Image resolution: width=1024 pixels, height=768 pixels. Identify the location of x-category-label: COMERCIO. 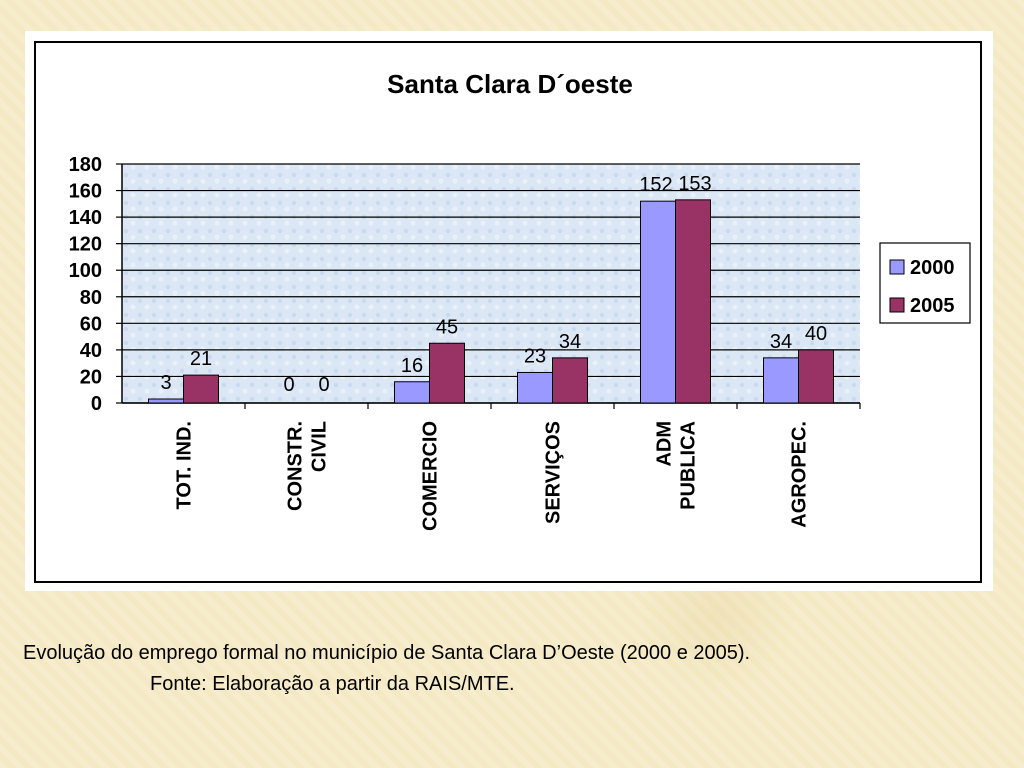
(431, 476).